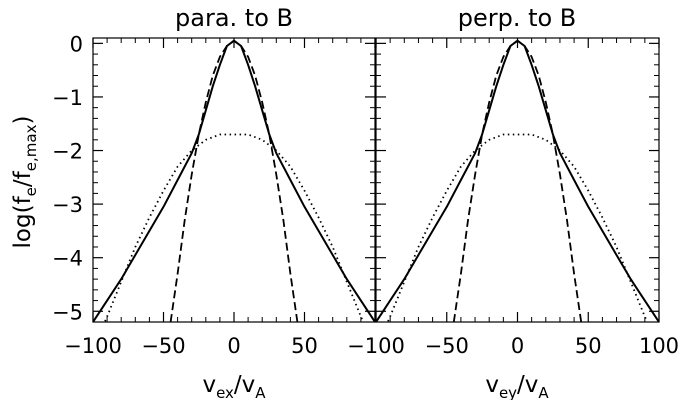  What do you see at coordinates (31, 191) in the screenshot?
I see `y-label-sub1: e` at bounding box center [31, 191].